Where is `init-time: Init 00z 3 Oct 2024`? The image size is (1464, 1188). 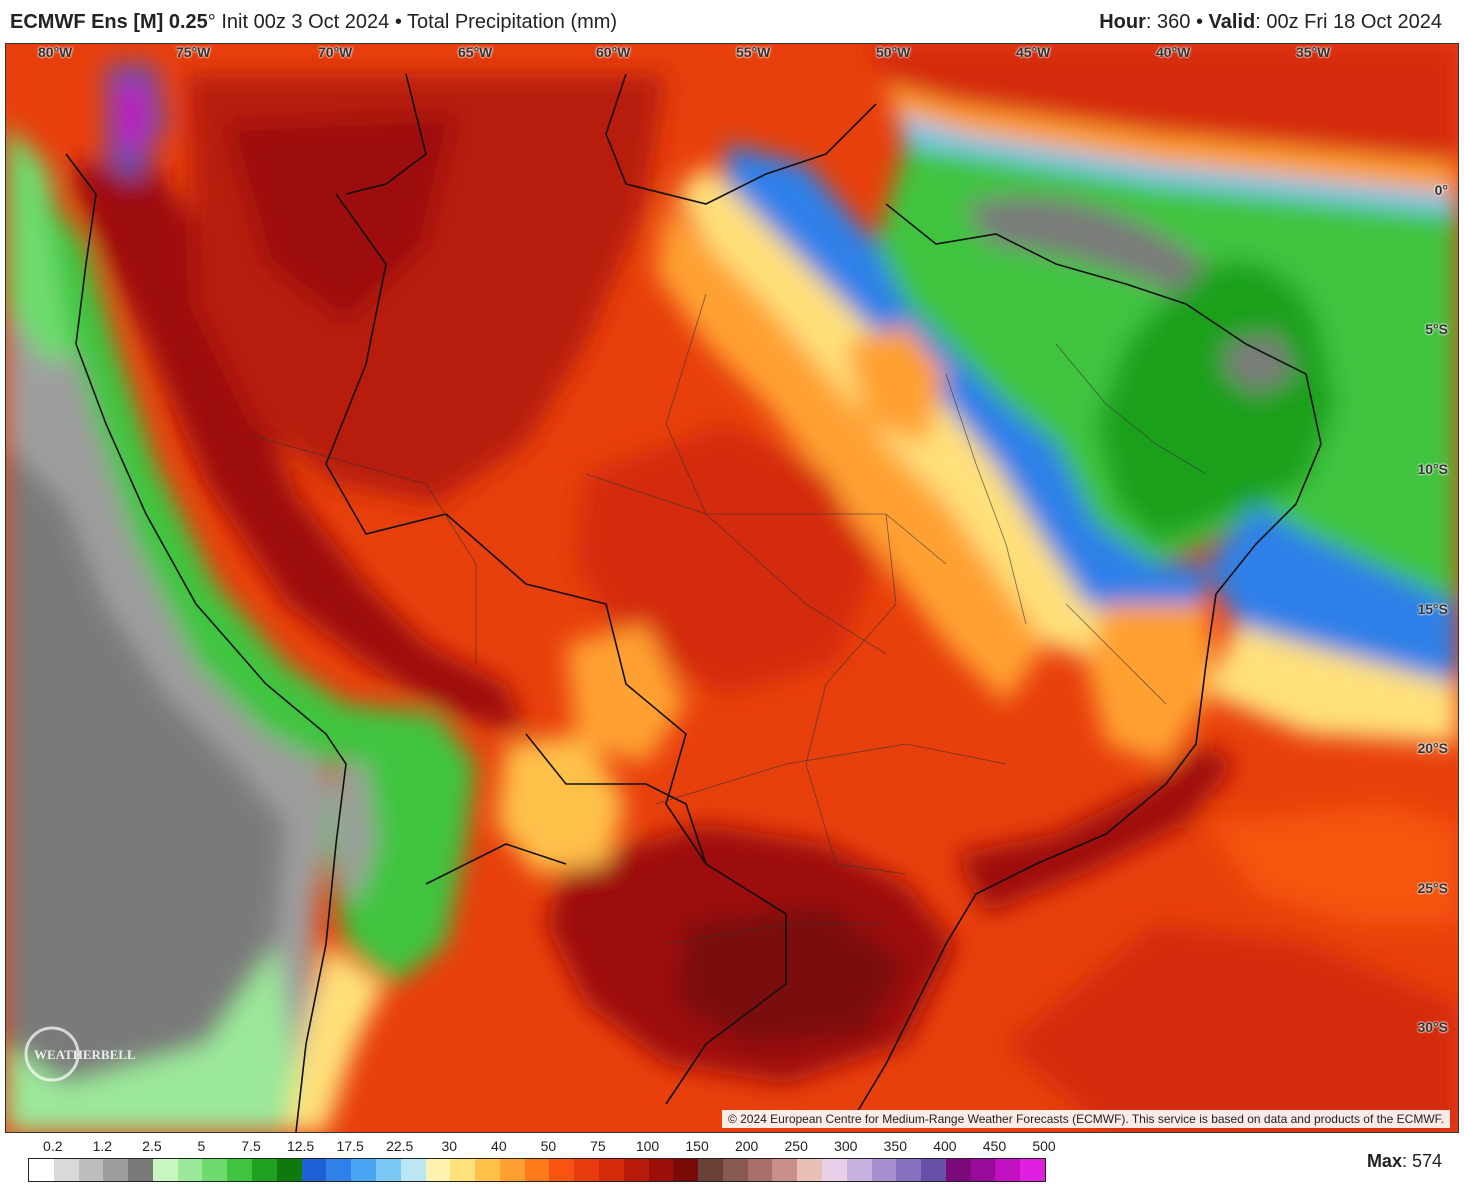
init-time: Init 00z 3 Oct 2024 is located at coordinates (305, 22).